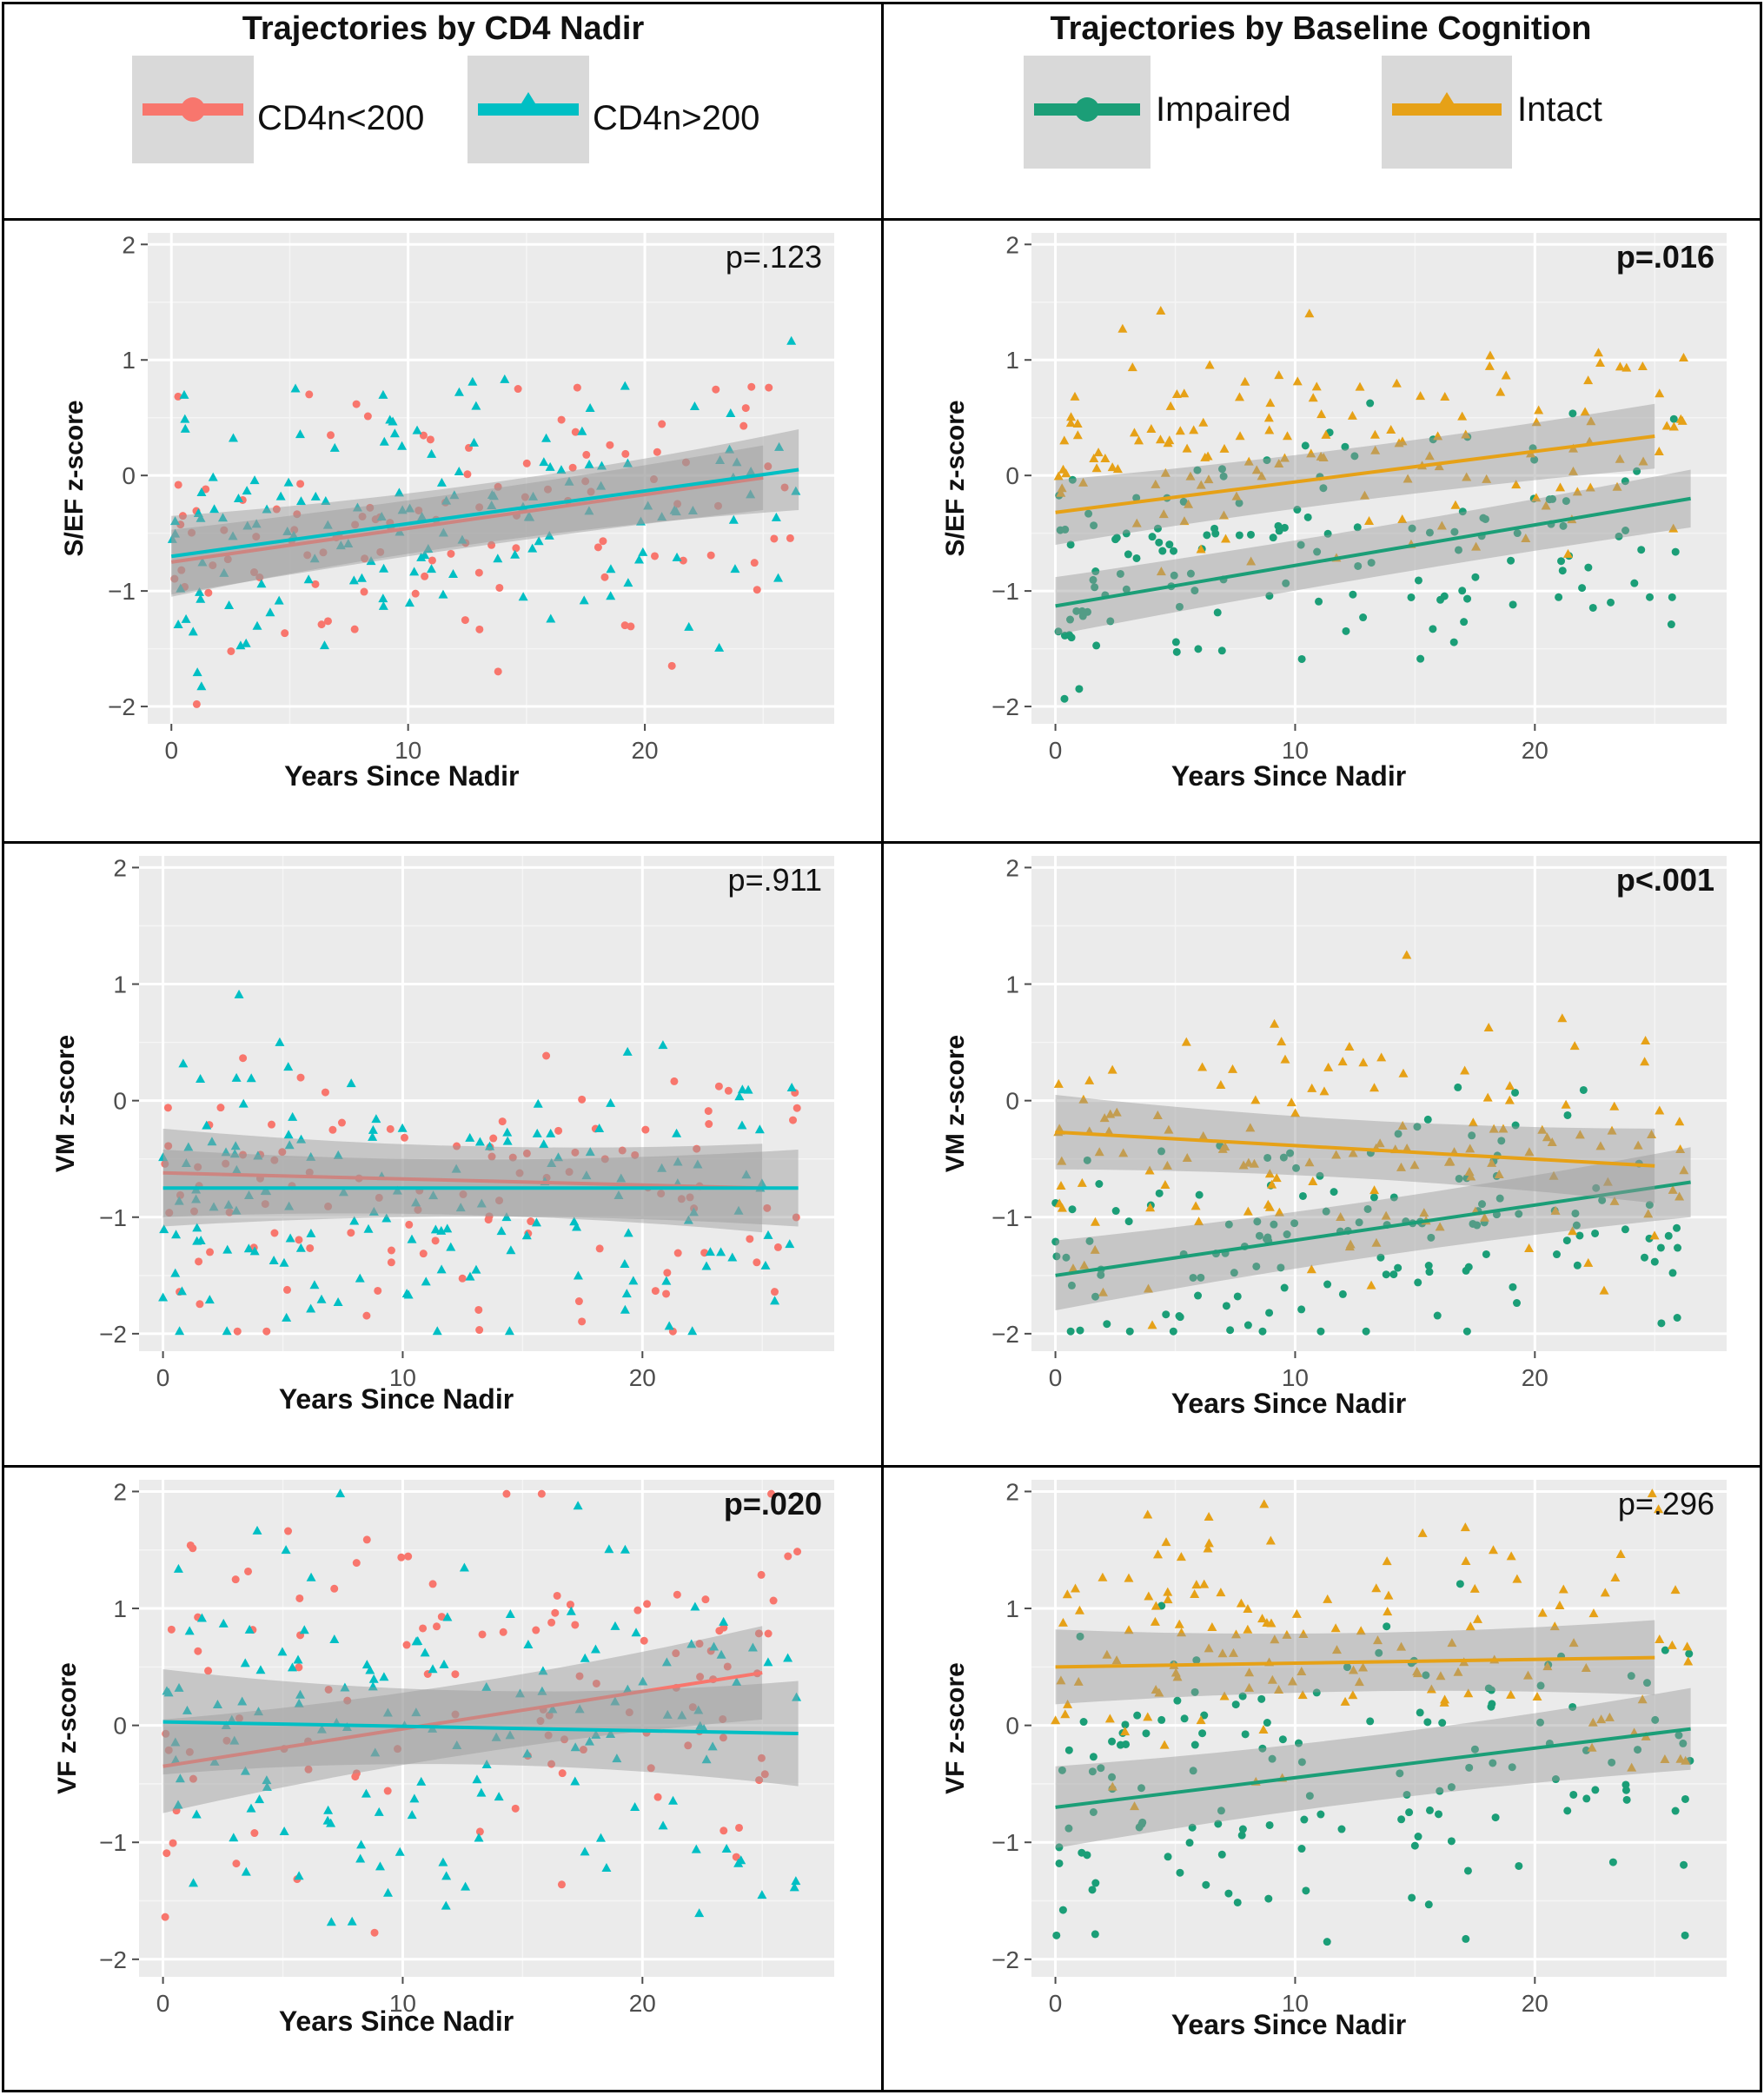 The height and width of the screenshot is (2095, 1764). Describe the element at coordinates (113, 1842) in the screenshot. I see `y-tick-label: −1` at that location.